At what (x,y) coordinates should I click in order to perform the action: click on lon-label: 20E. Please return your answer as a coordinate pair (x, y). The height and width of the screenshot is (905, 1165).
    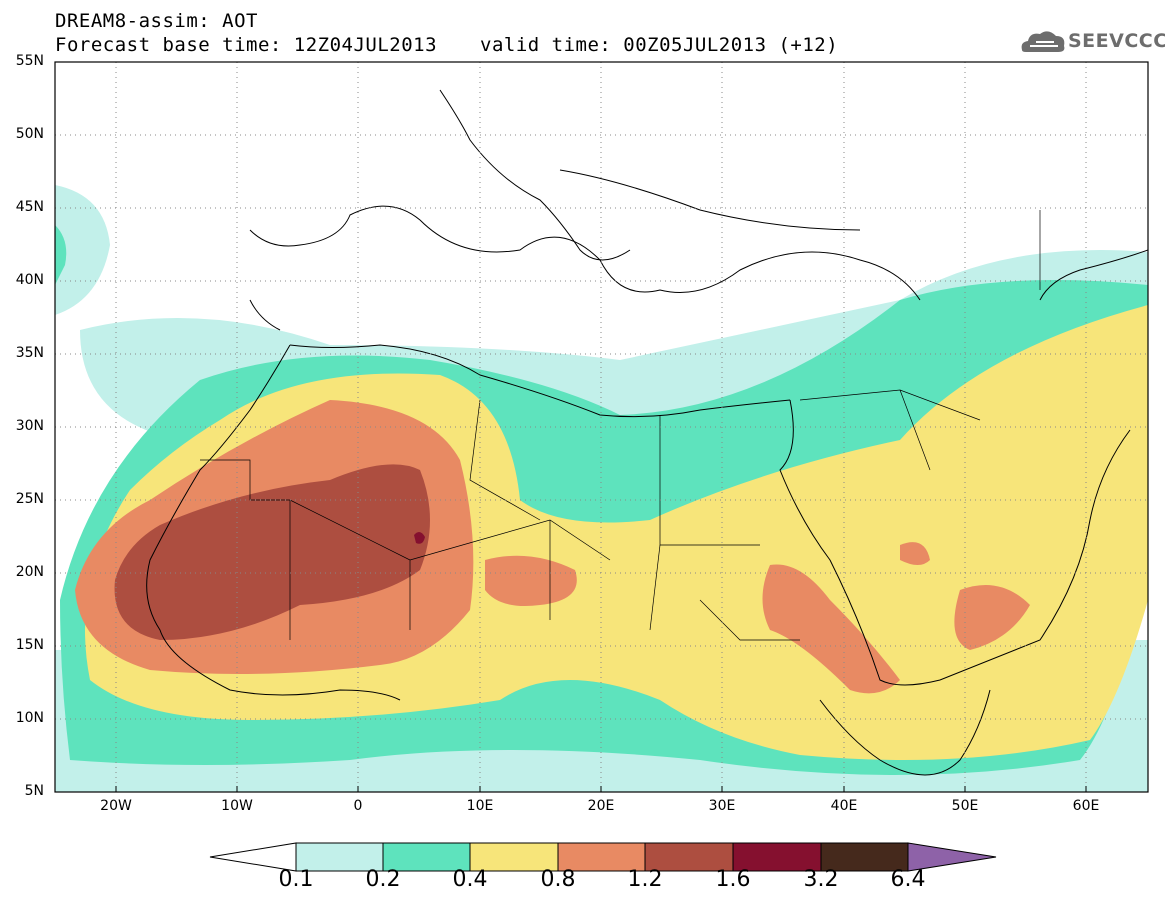
    Looking at the image, I should click on (601, 806).